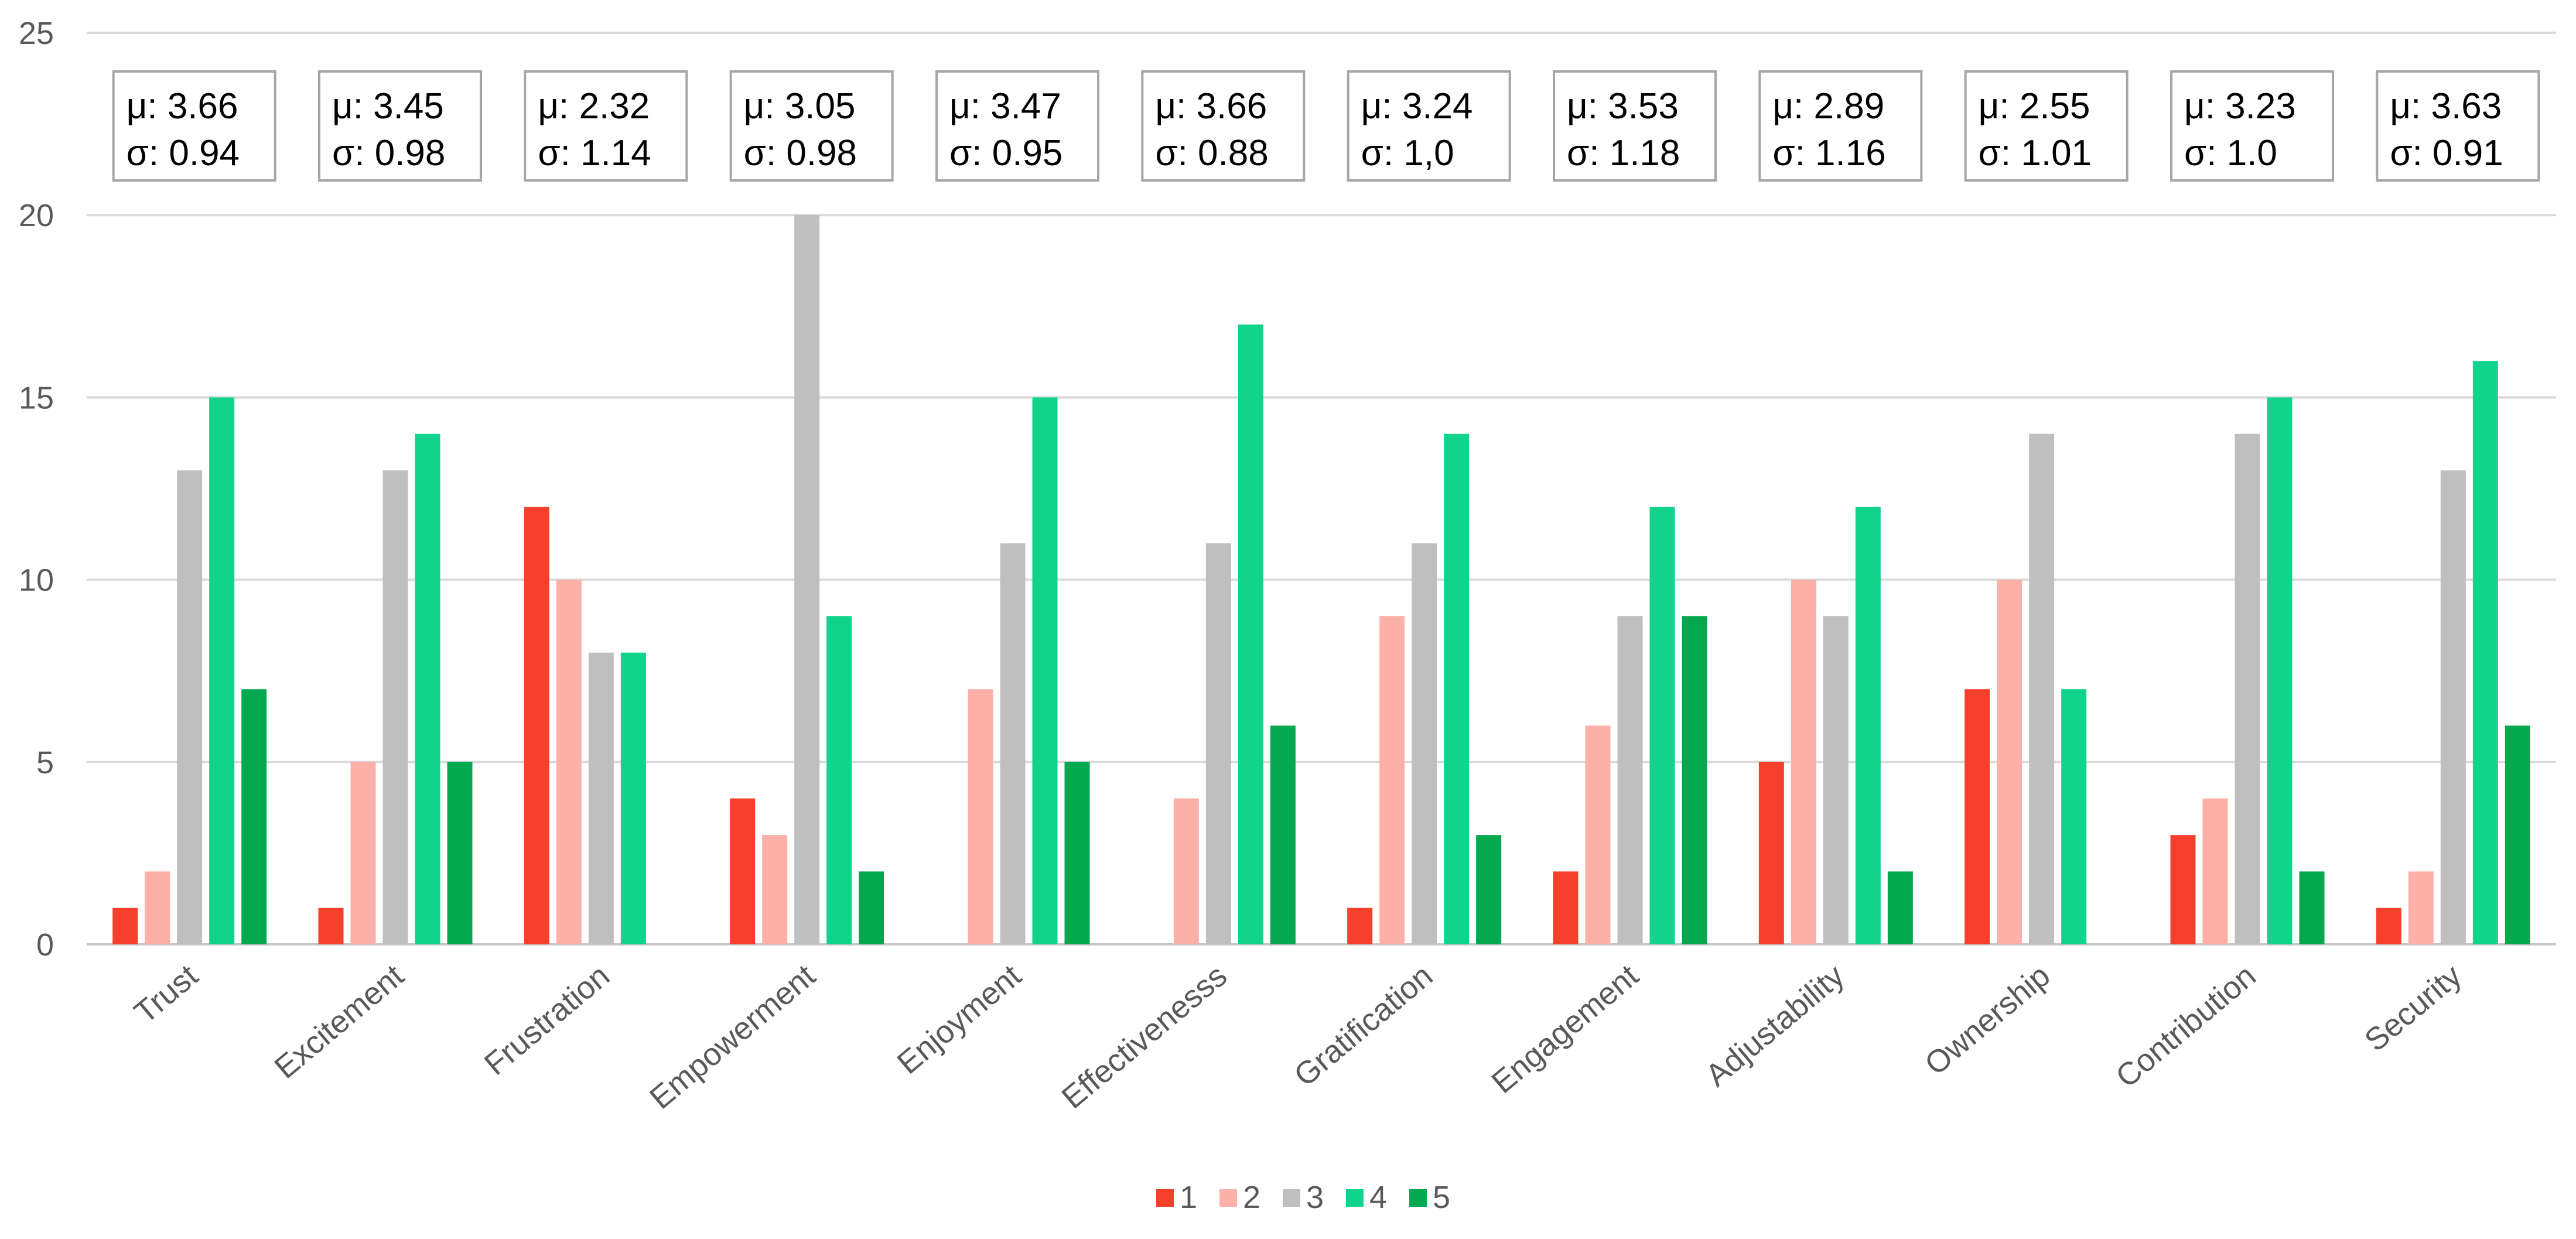  What do you see at coordinates (1303, 1197) in the screenshot?
I see `legend: 1 2 3 4 5` at bounding box center [1303, 1197].